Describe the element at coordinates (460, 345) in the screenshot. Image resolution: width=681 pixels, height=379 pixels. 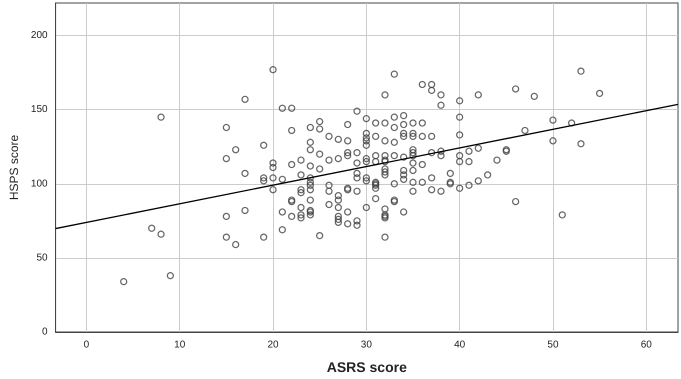
I see `x-tick-label: 40` at that location.